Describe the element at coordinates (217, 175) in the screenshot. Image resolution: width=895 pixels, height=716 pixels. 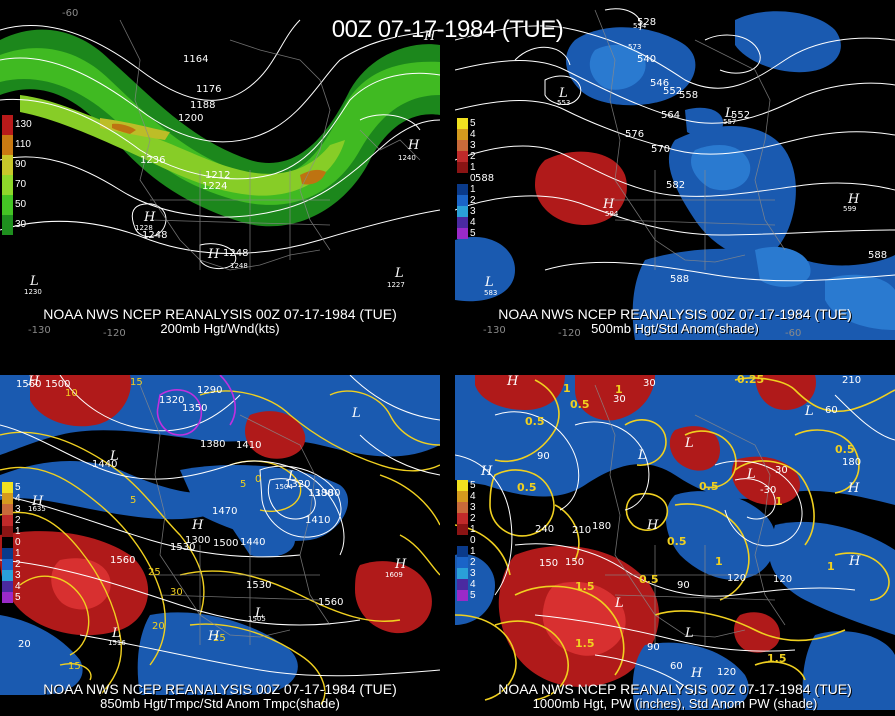
I see `contour-label: 1212` at that location.